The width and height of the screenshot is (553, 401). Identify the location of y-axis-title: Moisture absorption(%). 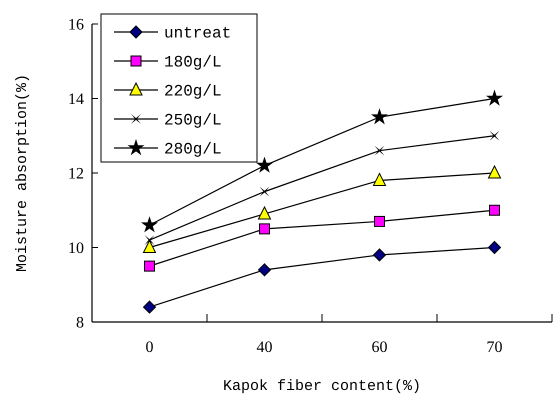
(22, 173).